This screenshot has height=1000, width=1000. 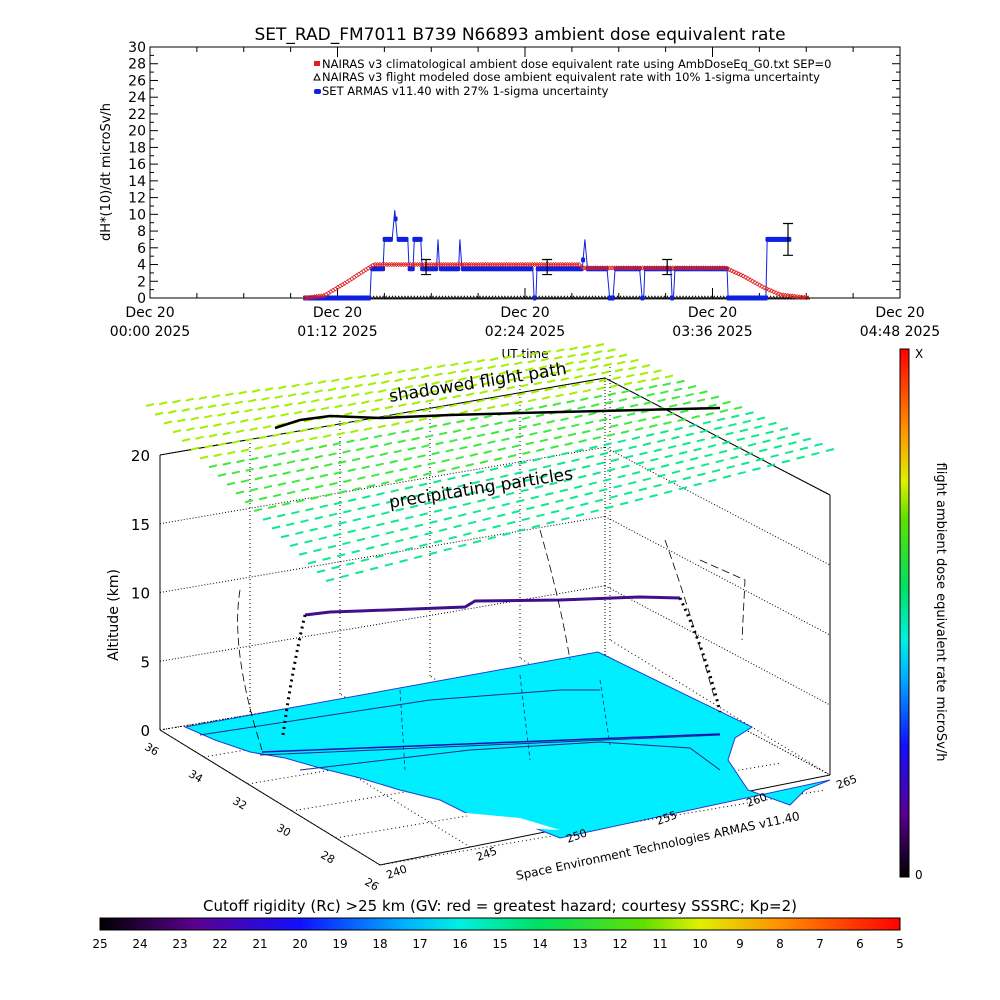 What do you see at coordinates (151, 749) in the screenshot?
I see `latitude-tick-label: 36` at bounding box center [151, 749].